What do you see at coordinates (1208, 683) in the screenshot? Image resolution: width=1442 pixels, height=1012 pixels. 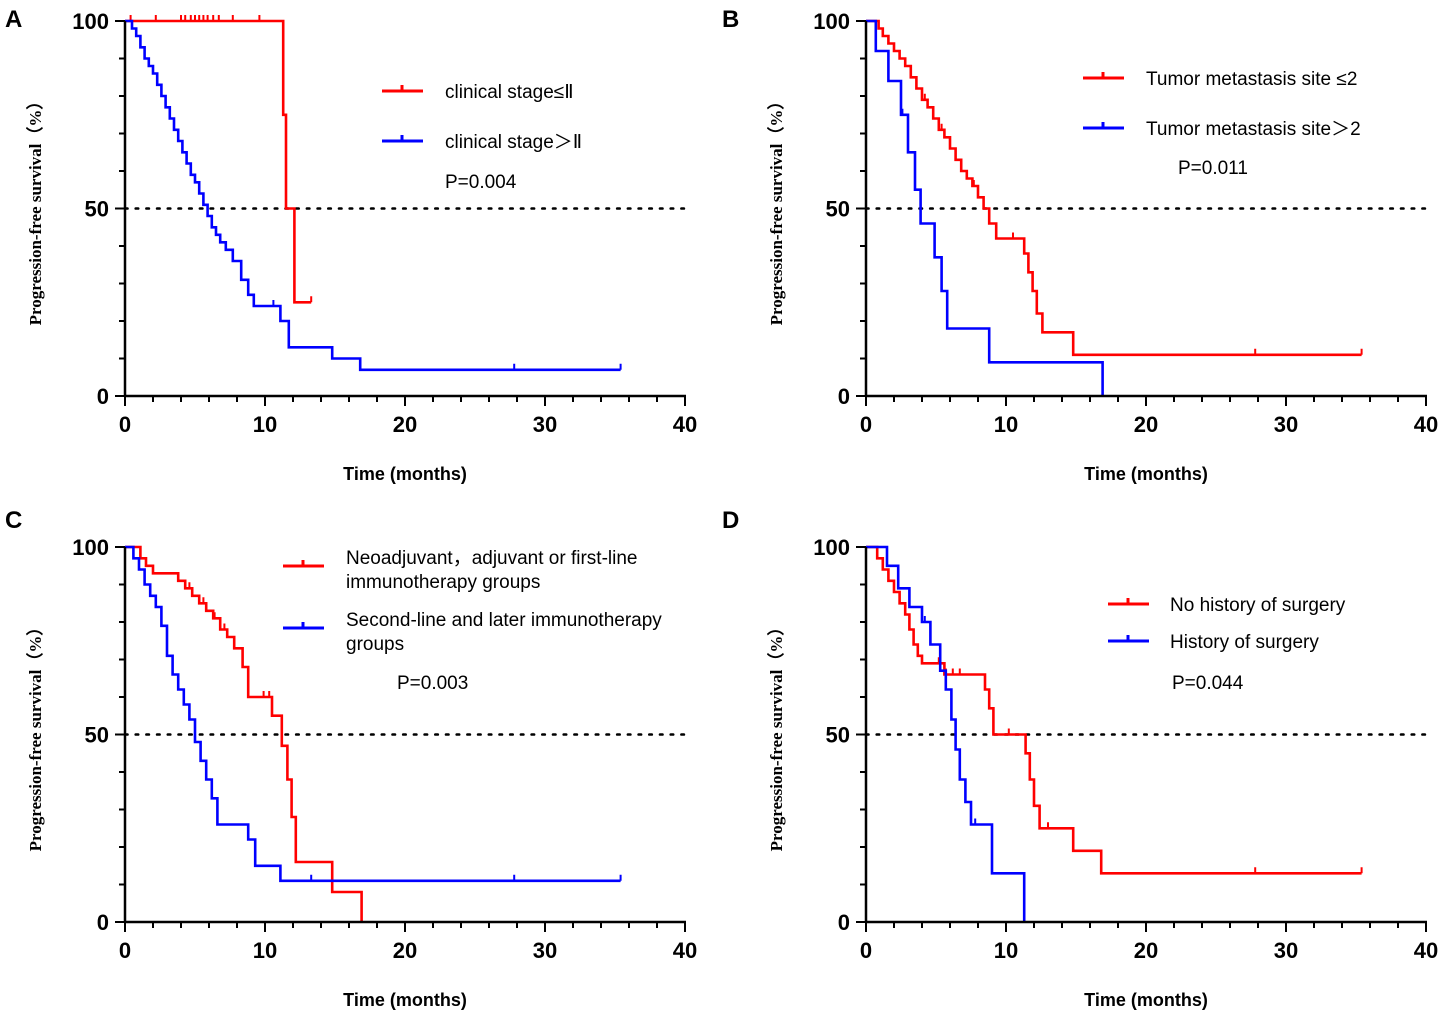 I see `p-value: P=0.044` at bounding box center [1208, 683].